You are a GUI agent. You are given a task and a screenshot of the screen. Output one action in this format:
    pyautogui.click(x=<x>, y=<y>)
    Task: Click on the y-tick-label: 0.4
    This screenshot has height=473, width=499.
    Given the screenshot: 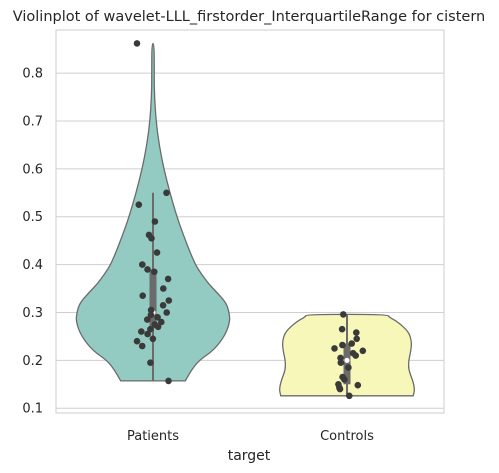 What is the action you would take?
    pyautogui.click(x=32, y=265)
    